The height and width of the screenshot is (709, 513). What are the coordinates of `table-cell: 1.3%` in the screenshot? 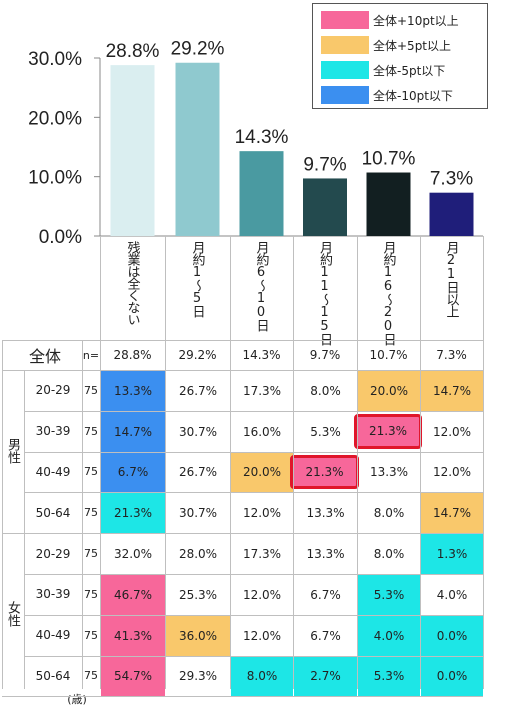 It's located at (452, 554).